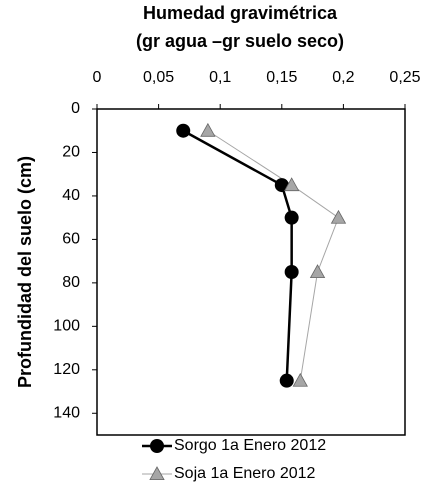 The width and height of the screenshot is (441, 492). Describe the element at coordinates (66, 369) in the screenshot. I see `y-tick-label: 120` at that location.